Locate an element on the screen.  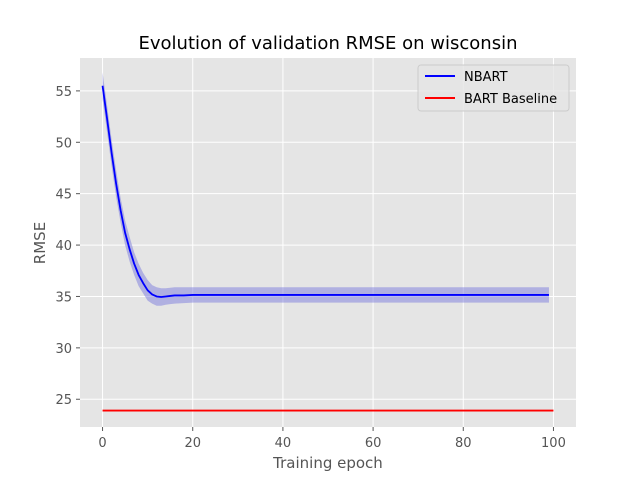
x-tick-label: 0 is located at coordinates (102, 443).